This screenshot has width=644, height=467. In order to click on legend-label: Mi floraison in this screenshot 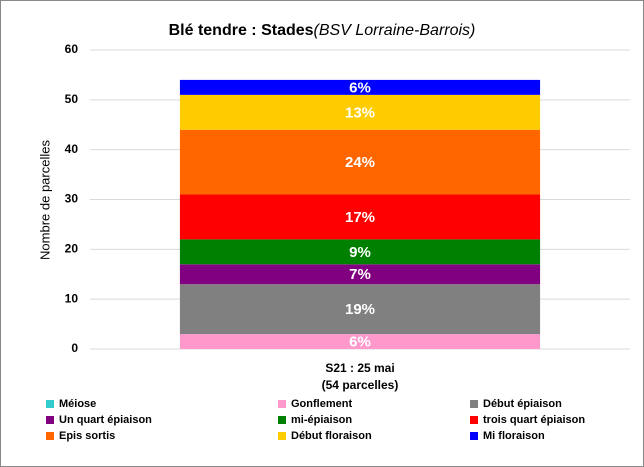, I will do `click(514, 436)`.